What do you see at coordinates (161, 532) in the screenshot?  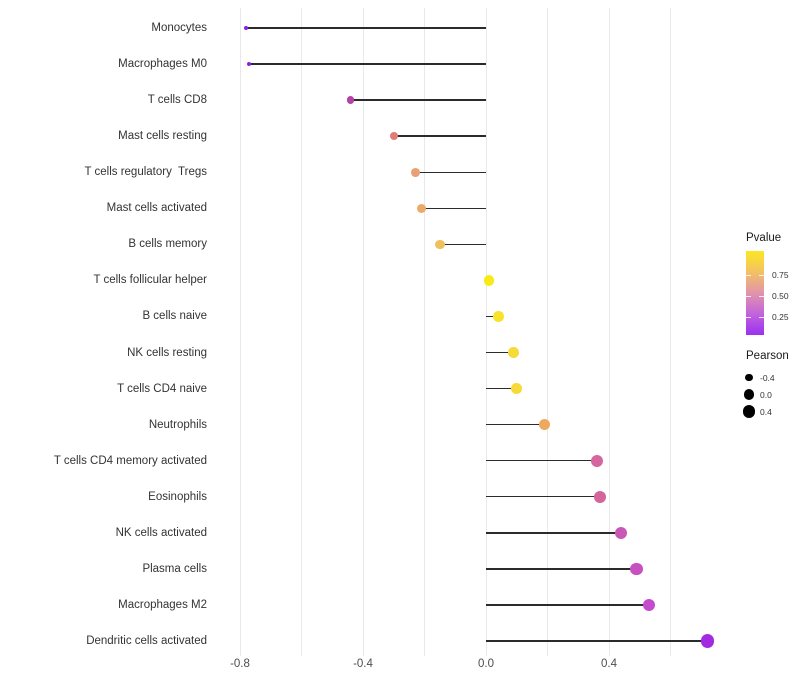 I see `y-axis-label: NK cells activated` at bounding box center [161, 532].